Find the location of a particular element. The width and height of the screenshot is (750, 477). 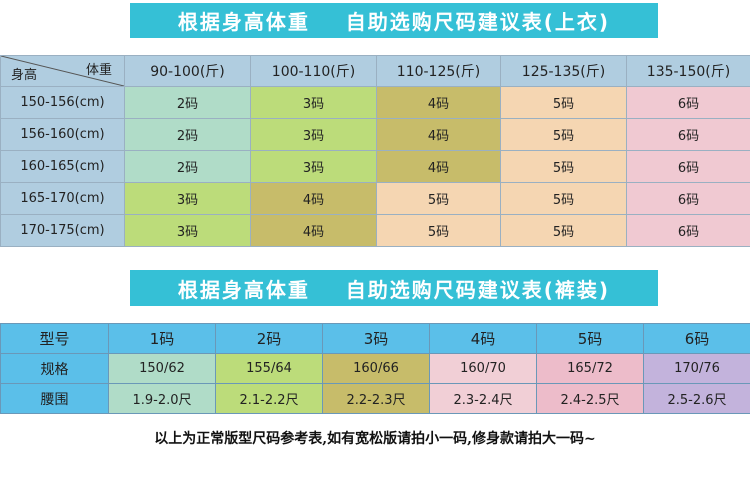

weight-header: 110-125(斤) is located at coordinates (438, 71).